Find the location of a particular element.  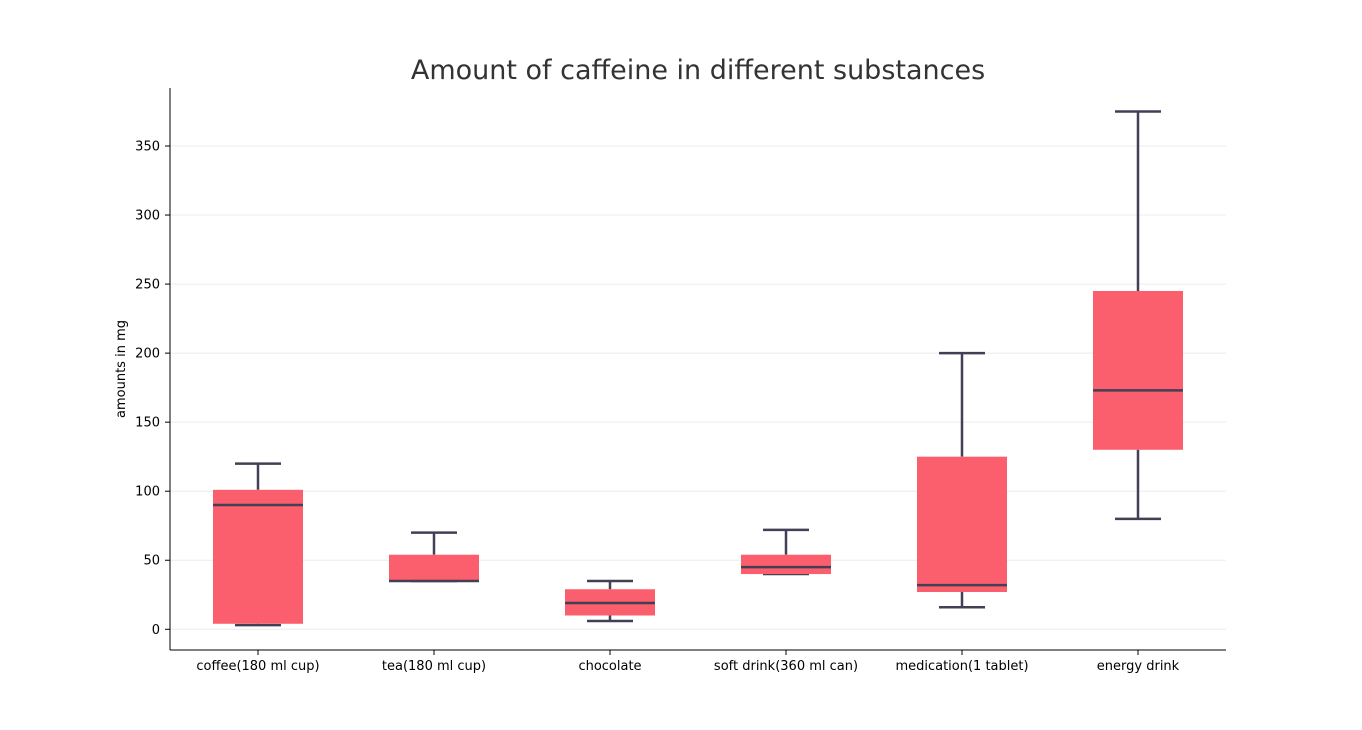

y-axis-label: amounts in mg is located at coordinates (121, 369).